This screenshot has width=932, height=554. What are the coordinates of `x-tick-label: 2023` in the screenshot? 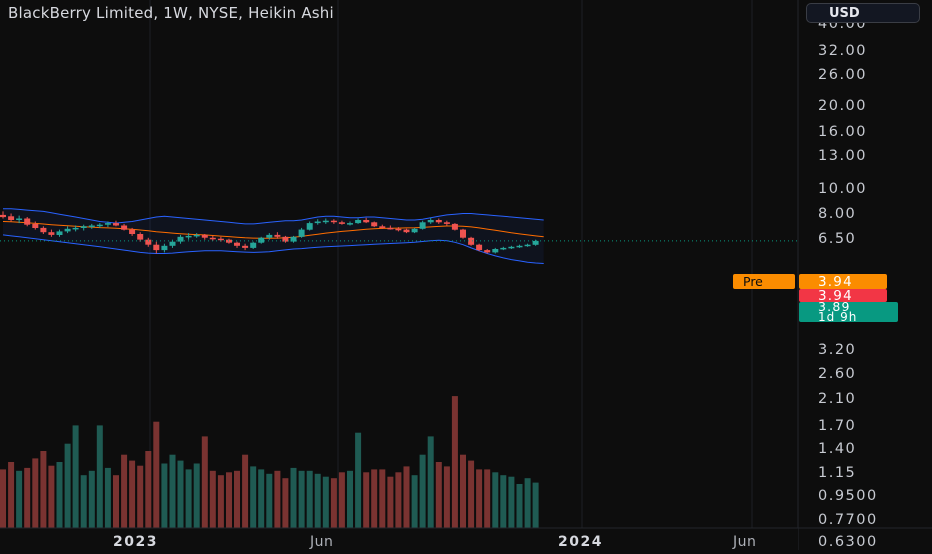 It's located at (135, 542).